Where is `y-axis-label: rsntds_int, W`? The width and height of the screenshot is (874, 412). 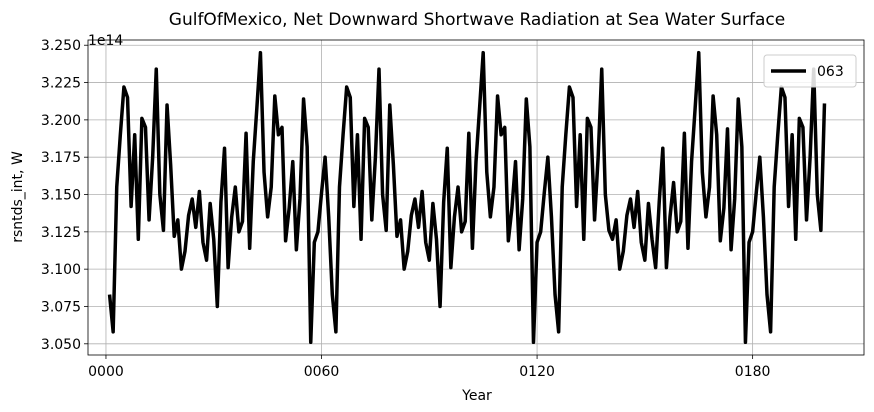 y-axis-label: rsntds_int, W is located at coordinates (18, 197).